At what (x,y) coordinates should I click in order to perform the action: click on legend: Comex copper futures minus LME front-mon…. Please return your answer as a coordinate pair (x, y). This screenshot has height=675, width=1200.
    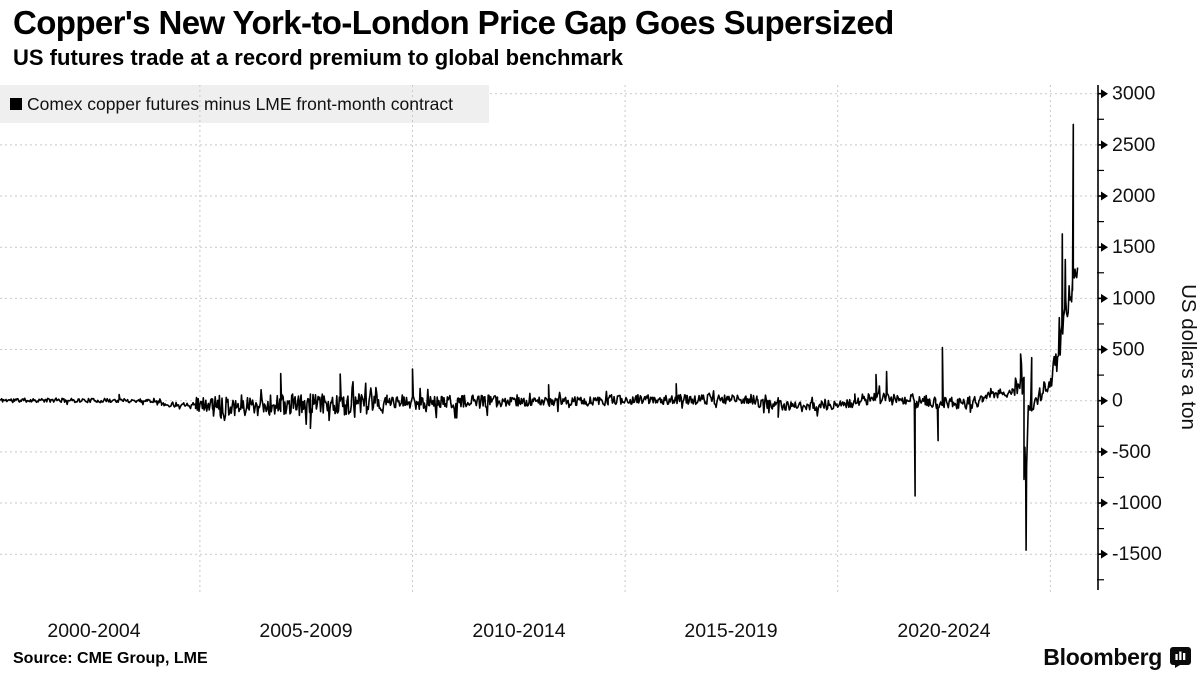
    Looking at the image, I should click on (244, 104).